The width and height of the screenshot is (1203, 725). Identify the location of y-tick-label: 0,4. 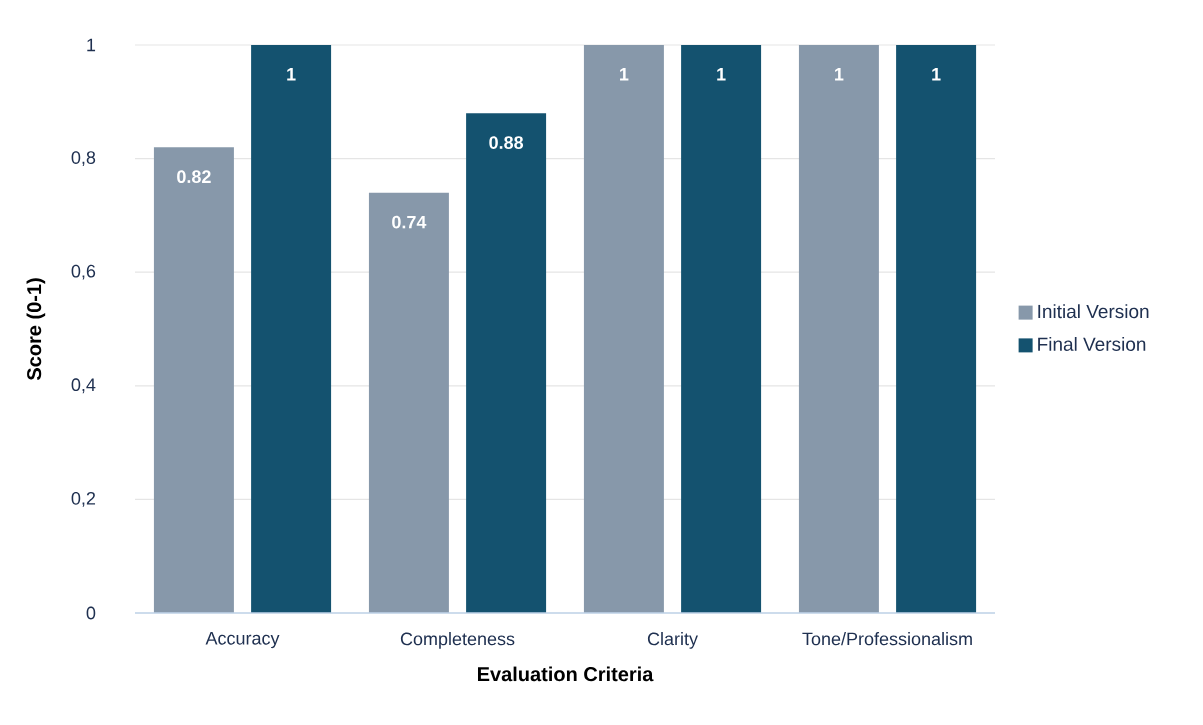
(83, 386).